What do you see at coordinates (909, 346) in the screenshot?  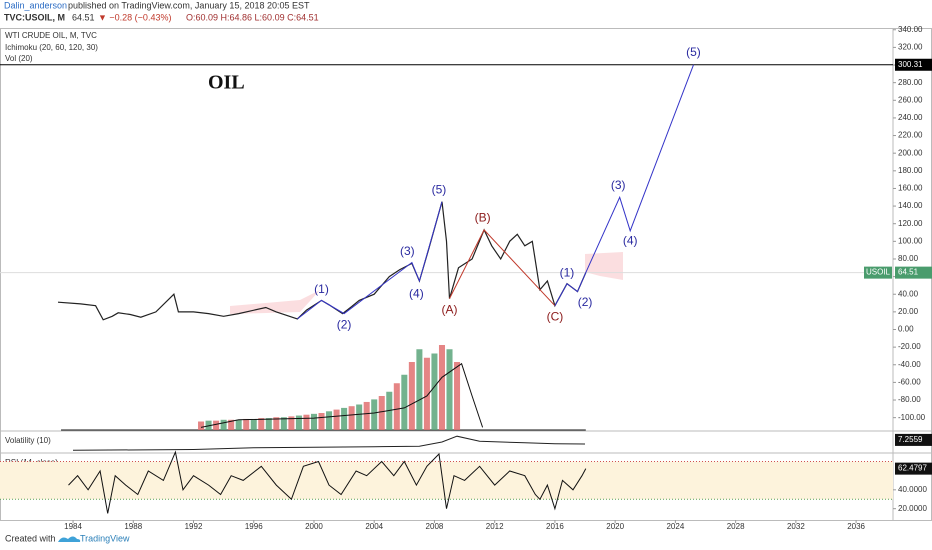 I see `y-tick-label: -20.00` at bounding box center [909, 346].